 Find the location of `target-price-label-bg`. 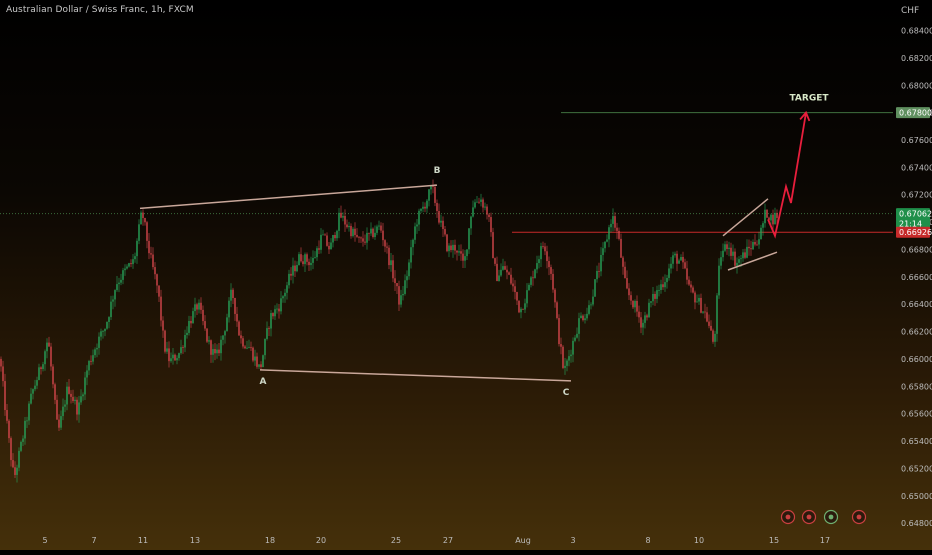

target-price-label-bg is located at coordinates (913, 113).